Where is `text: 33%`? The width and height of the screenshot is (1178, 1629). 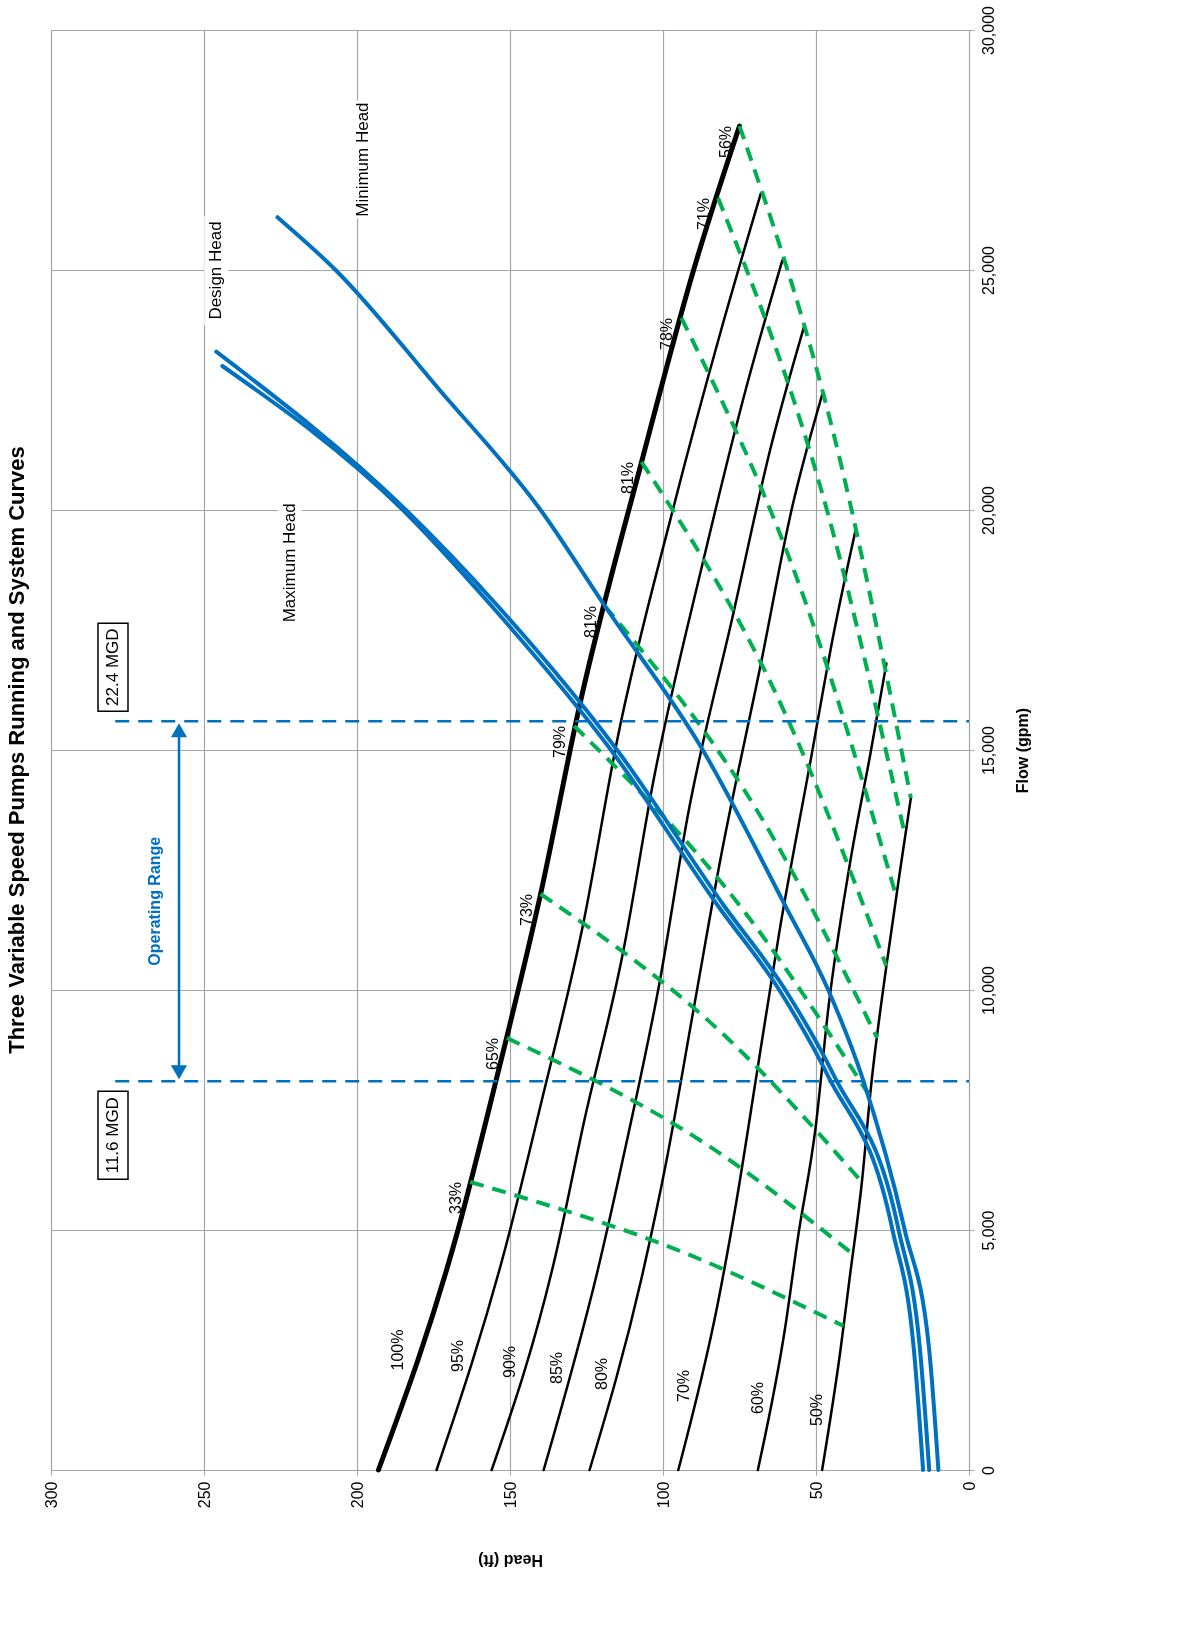 text: 33% is located at coordinates (456, 1198).